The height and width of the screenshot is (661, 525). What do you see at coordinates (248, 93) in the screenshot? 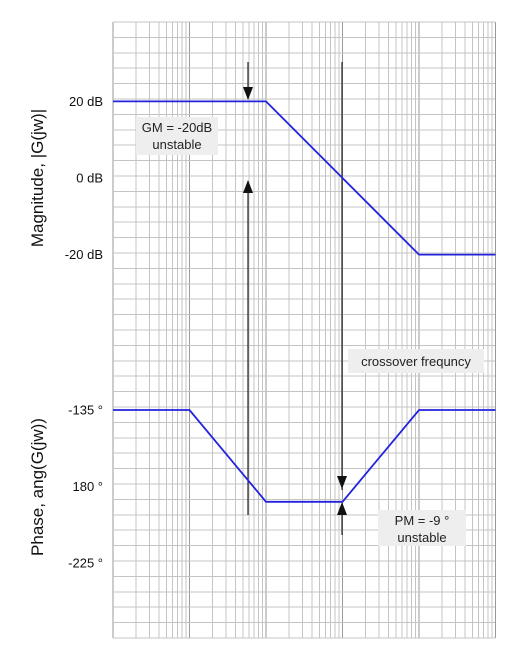
I see `gain-margin-arrow-down` at bounding box center [248, 93].